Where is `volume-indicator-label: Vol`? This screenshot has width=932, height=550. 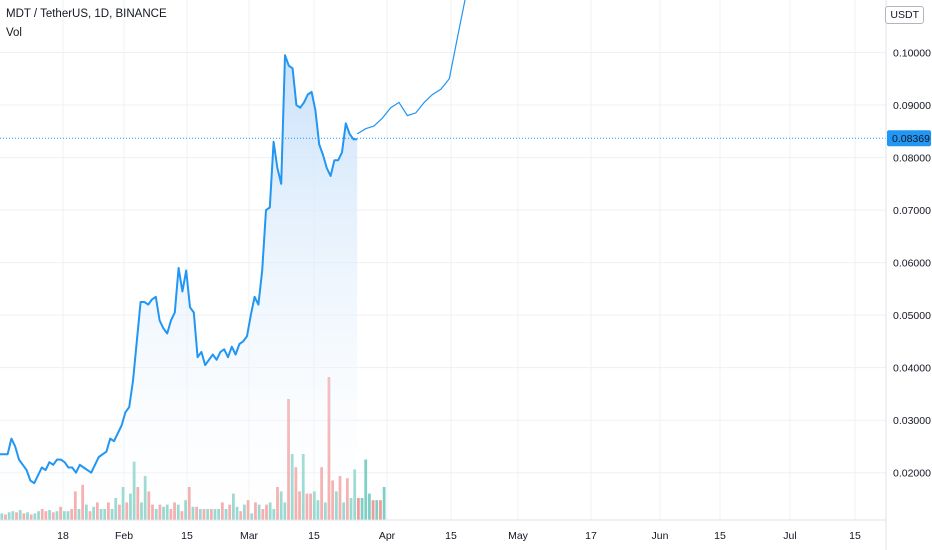
volume-indicator-label: Vol is located at coordinates (14, 33).